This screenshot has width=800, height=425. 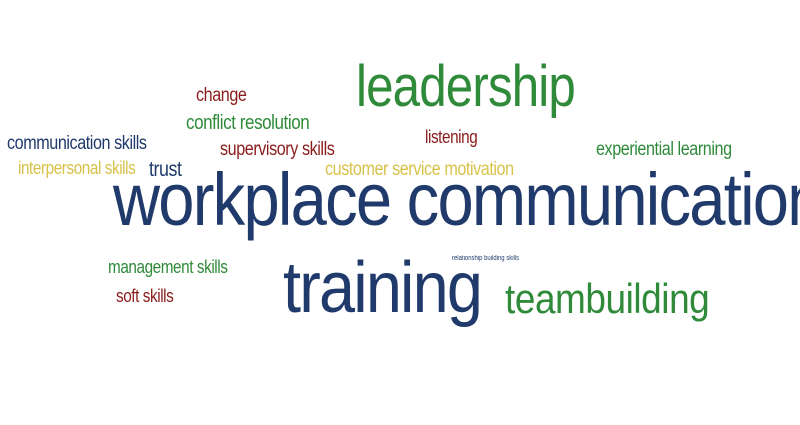 What do you see at coordinates (664, 149) in the screenshot?
I see `word-experiential-learning: experiential learning` at bounding box center [664, 149].